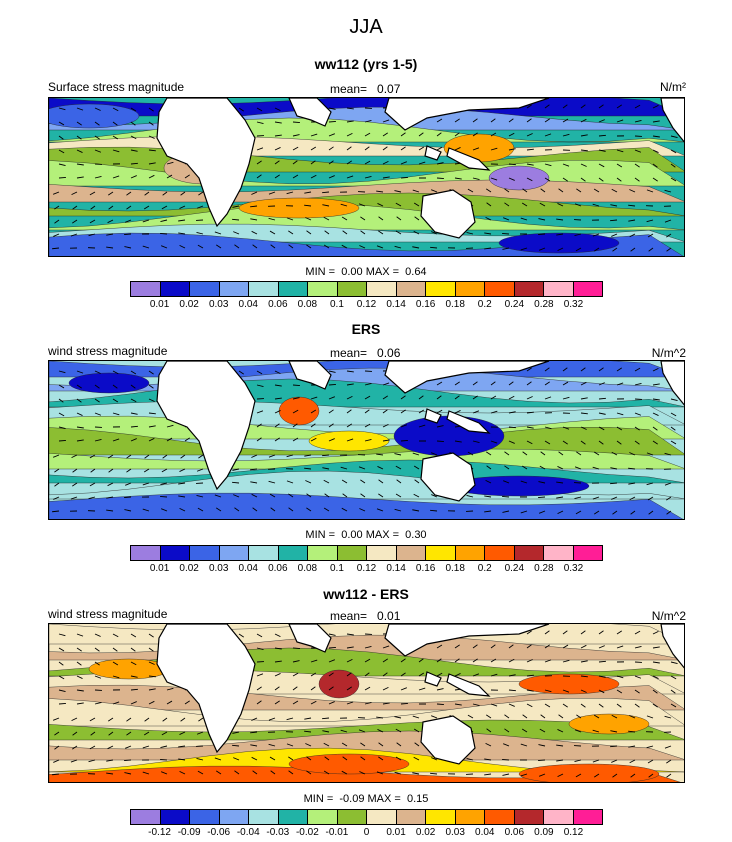 This screenshot has width=732, height=842. Describe the element at coordinates (248, 832) in the screenshot. I see `colorbar-tick-label: -0.04` at that location.